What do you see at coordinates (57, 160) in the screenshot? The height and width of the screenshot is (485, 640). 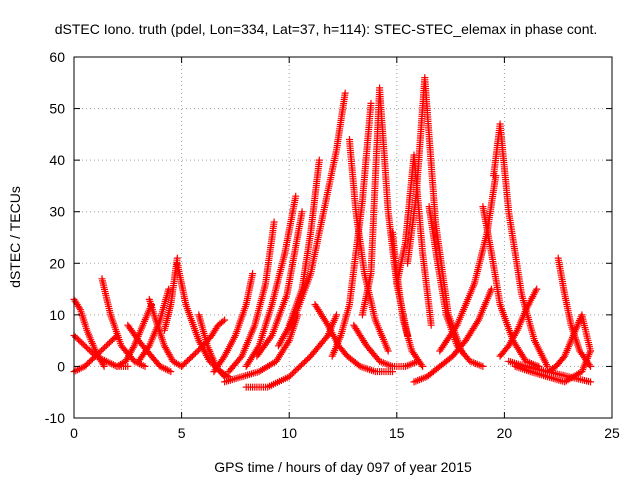 I see `y-tick-label: 40` at bounding box center [57, 160].